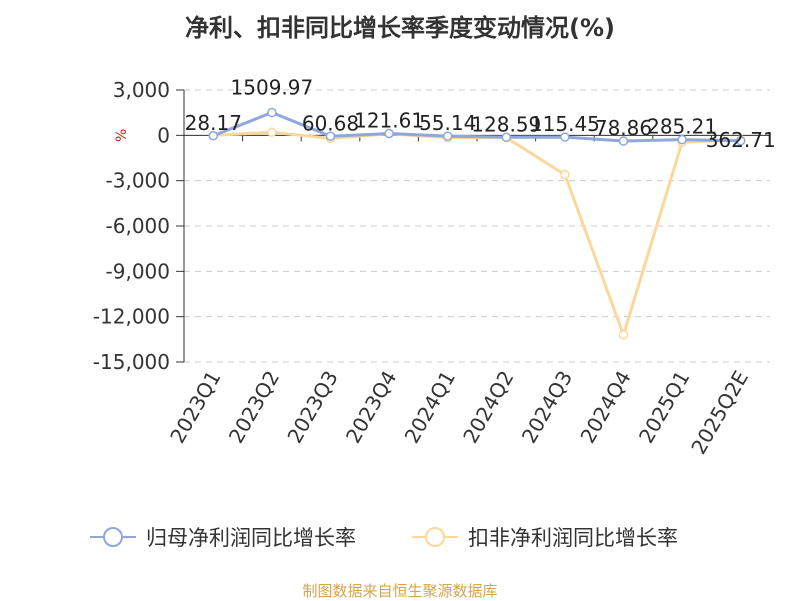 Image resolution: width=800 pixels, height=601 pixels. I want to click on x-tick-label: 2025Q1, so click(664, 407).